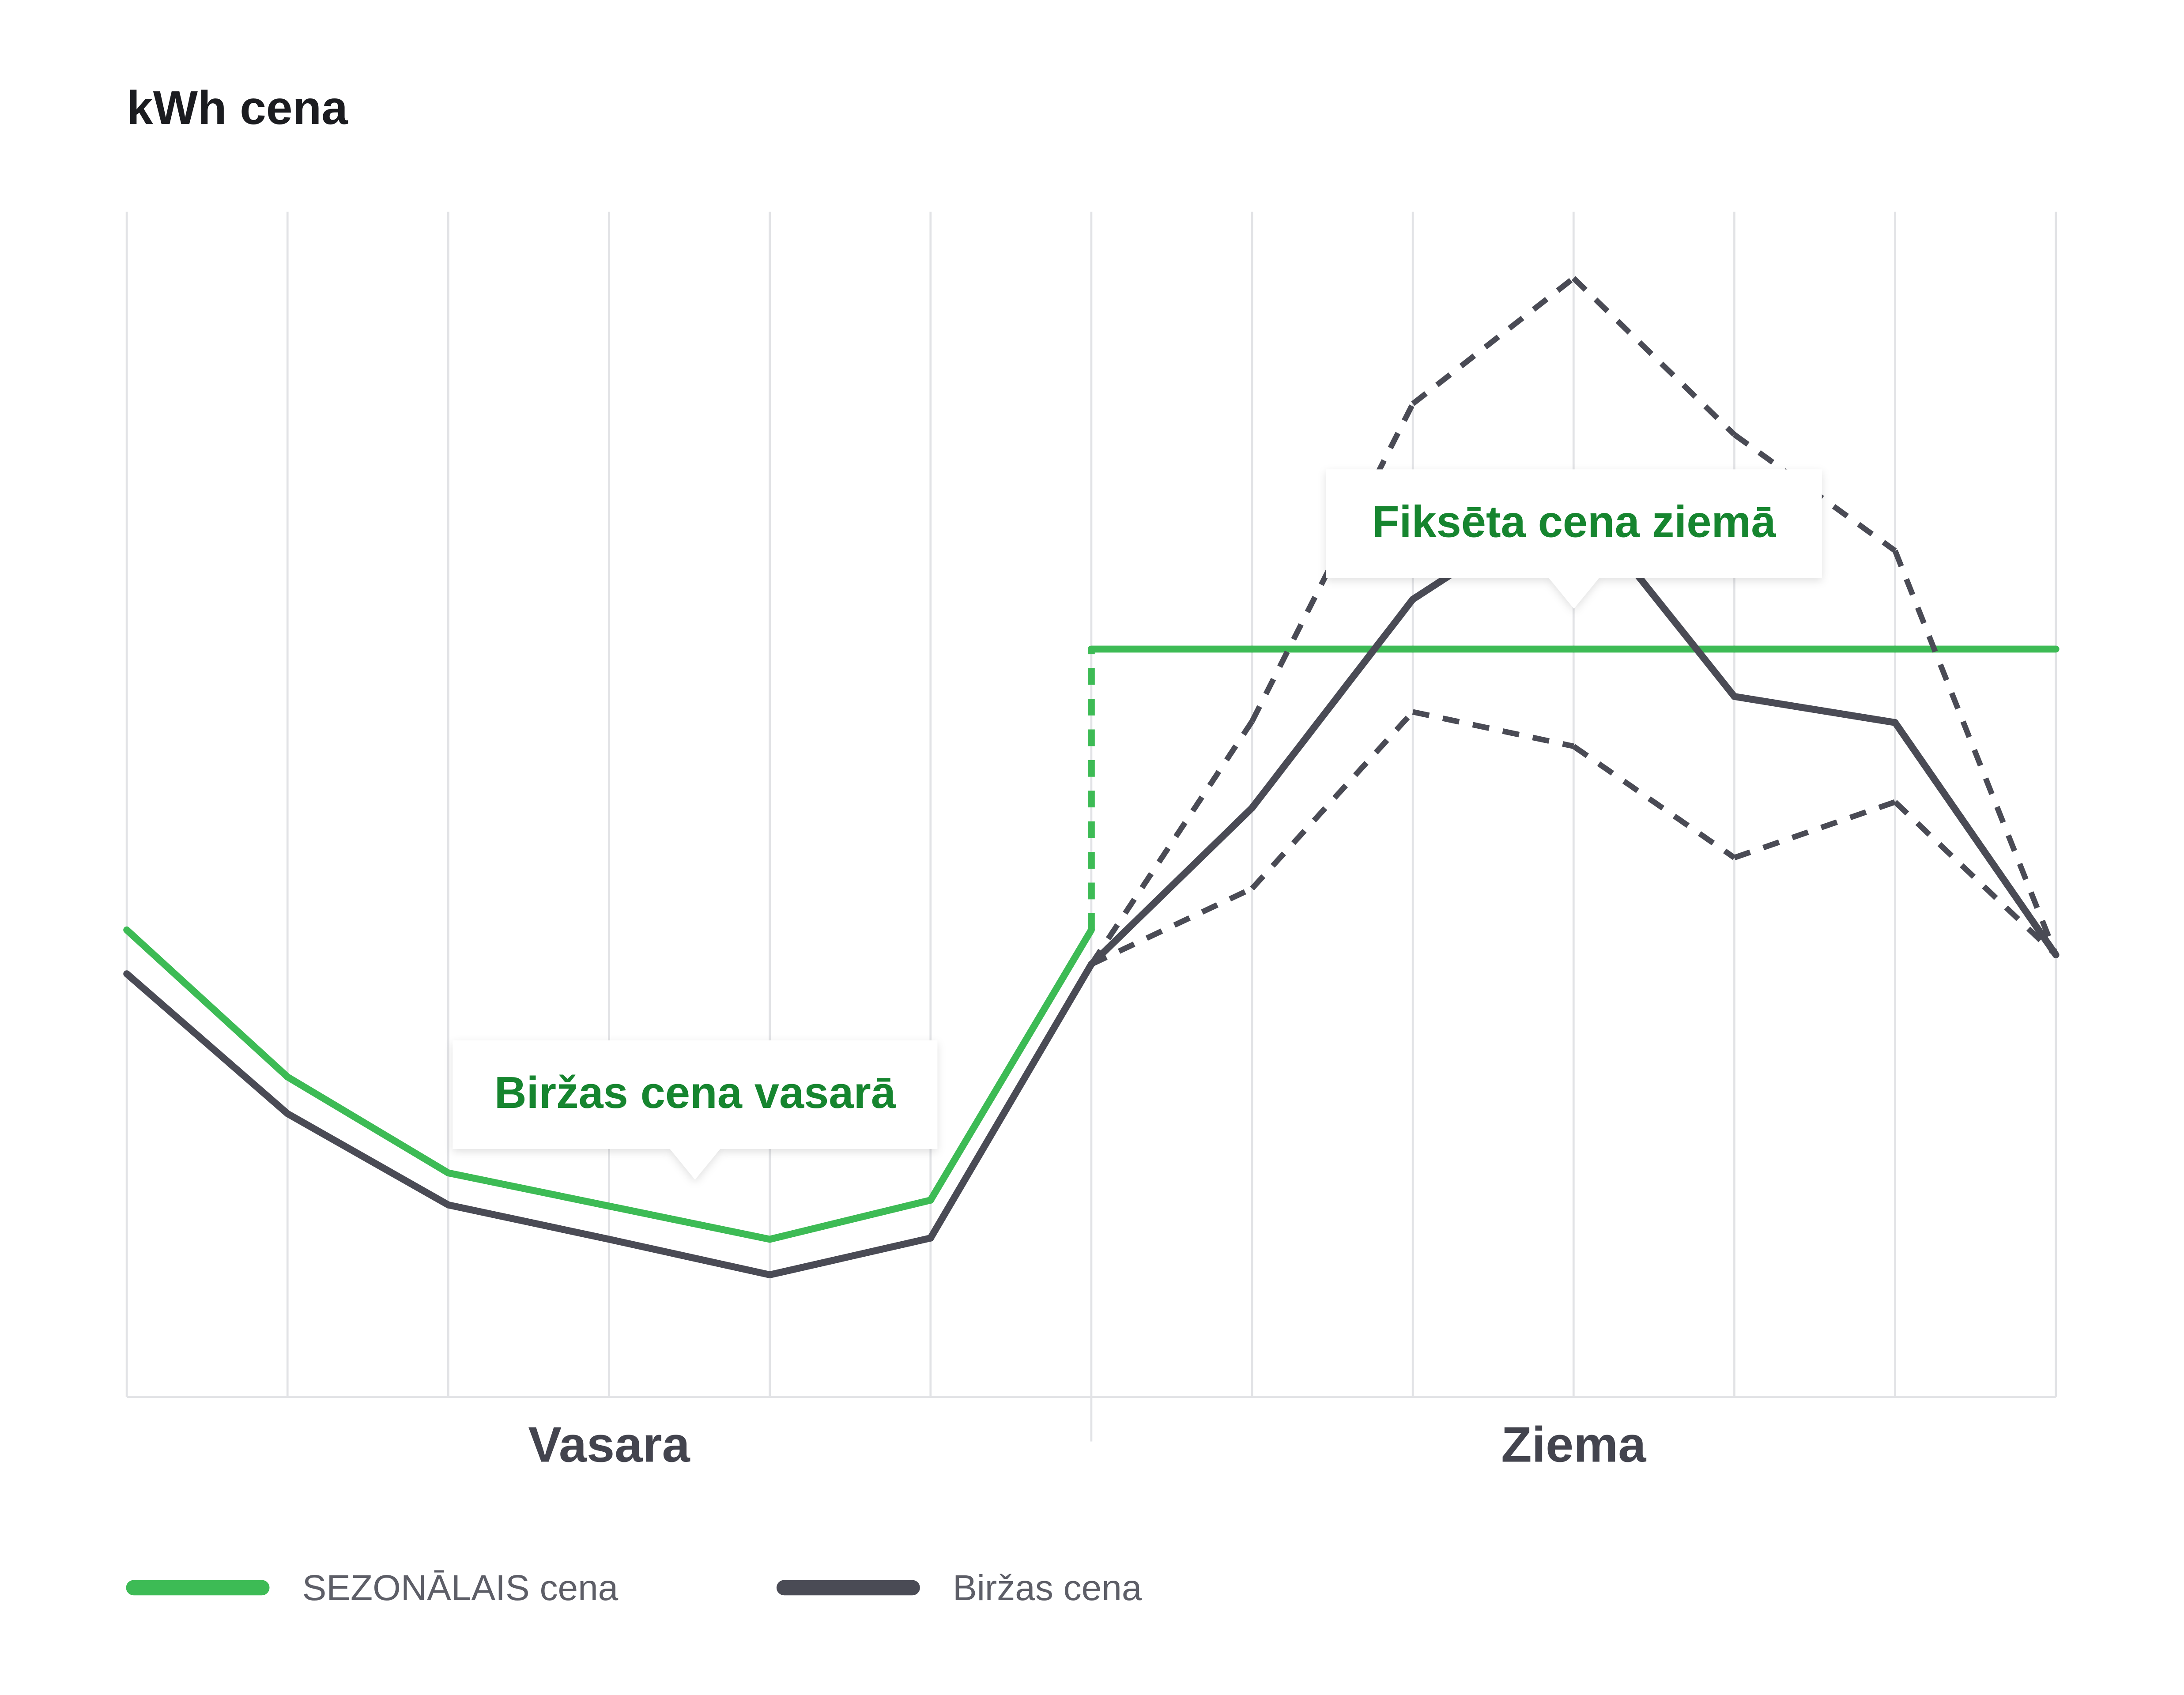  What do you see at coordinates (460, 1588) in the screenshot?
I see `legend-label: SEZONĀLAIS cena` at bounding box center [460, 1588].